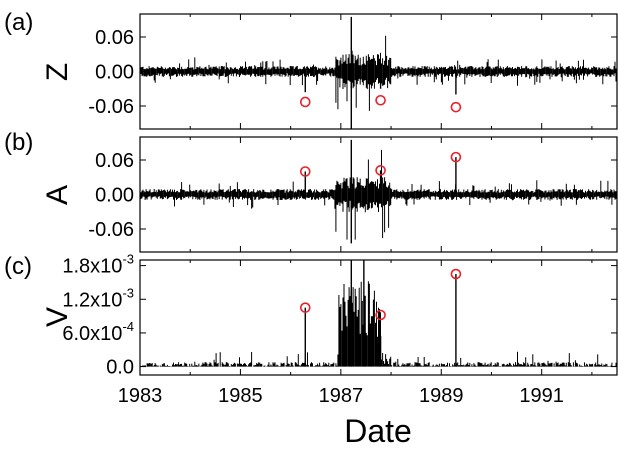 This screenshot has width=618, height=450. I want to click on panel-a-ytick-label: -0.06, so click(111, 107).